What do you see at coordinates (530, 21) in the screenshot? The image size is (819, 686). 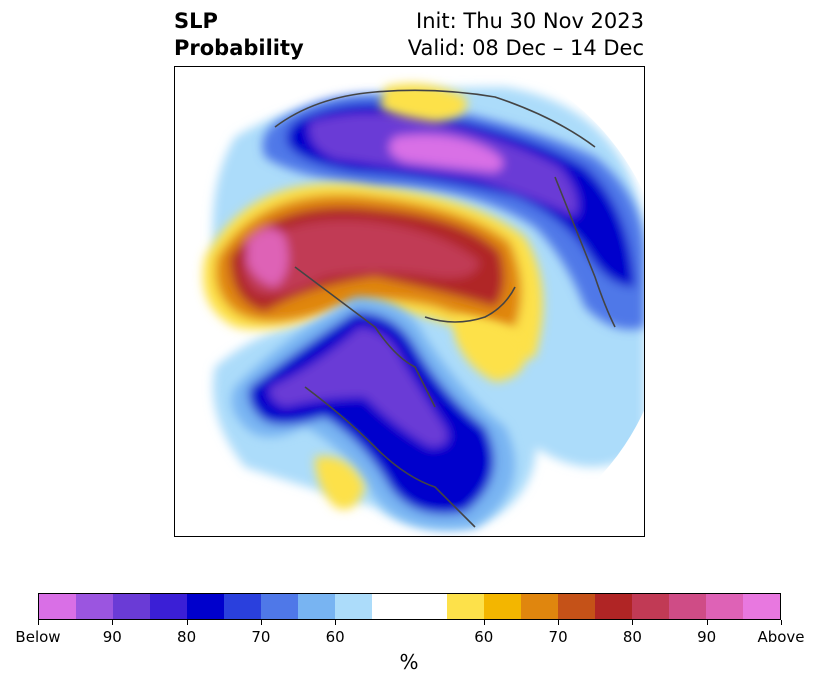 I see `init-date: Init: Thu 30 Nov 2023` at bounding box center [530, 21].